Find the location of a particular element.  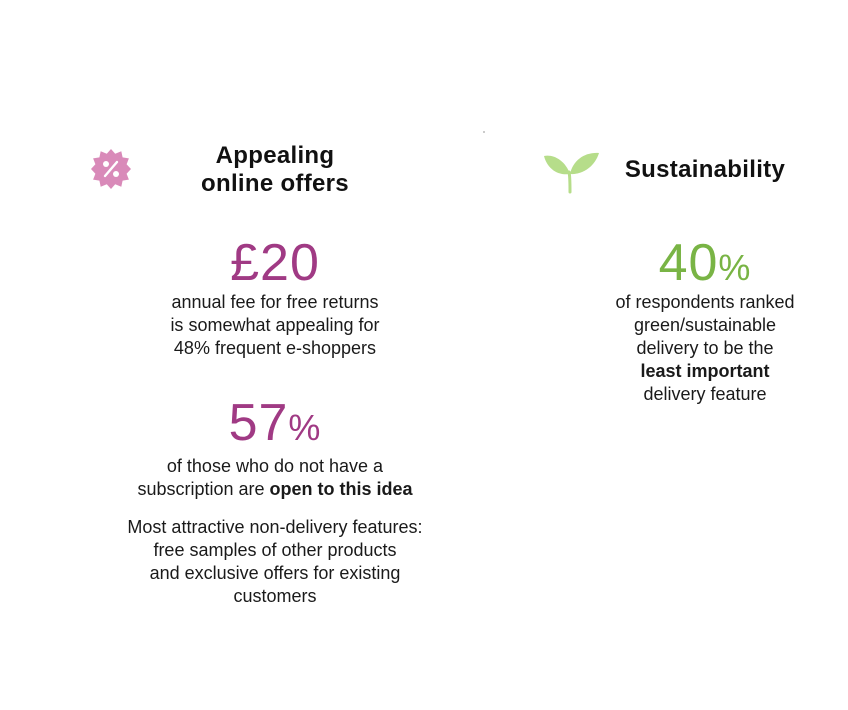

text-line: Most attractive non-delivery features: is located at coordinates (275, 527).